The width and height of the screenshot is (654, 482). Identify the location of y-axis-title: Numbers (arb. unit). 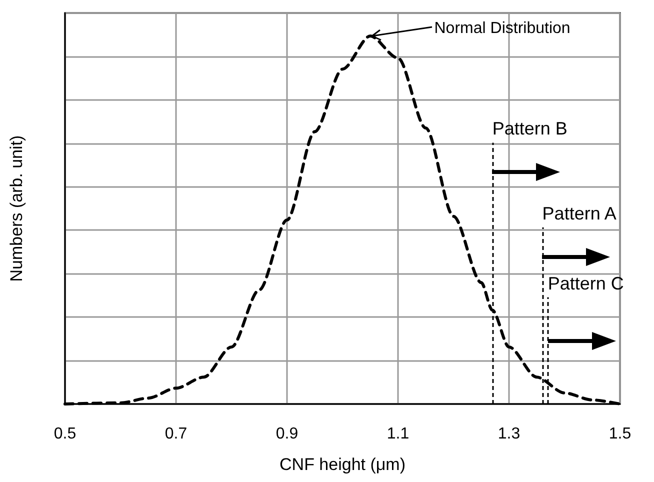
(16, 208).